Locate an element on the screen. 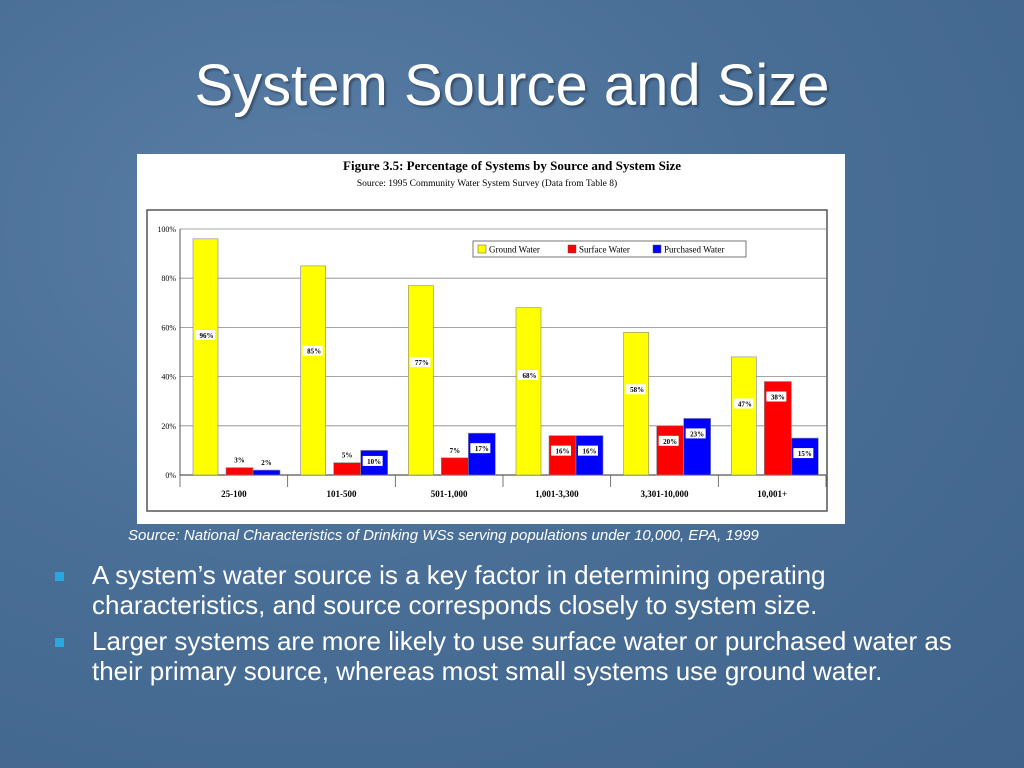 Image resolution: width=1024 pixels, height=768 pixels. y-tick-label: 100% is located at coordinates (166, 229).